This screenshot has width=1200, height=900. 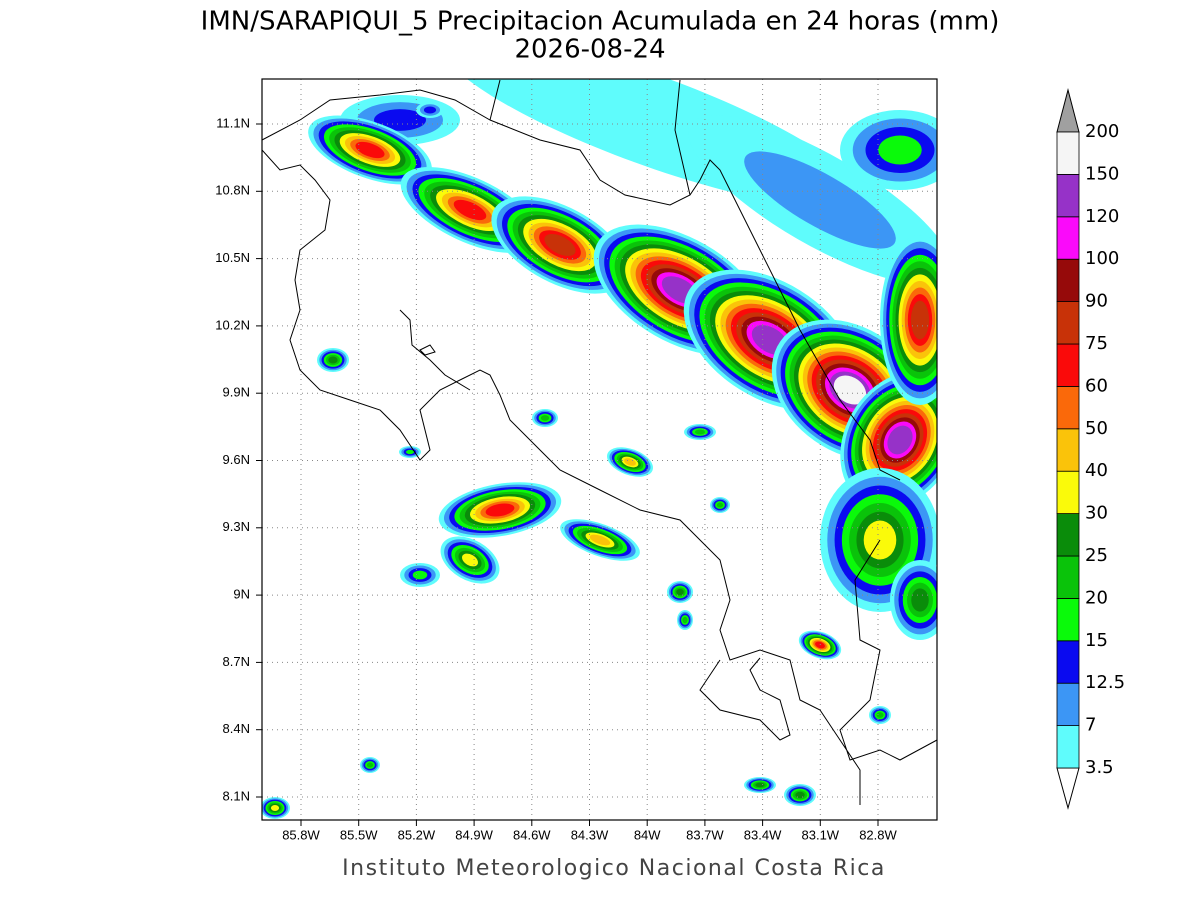 I want to click on coast-line, so click(x=435, y=350).